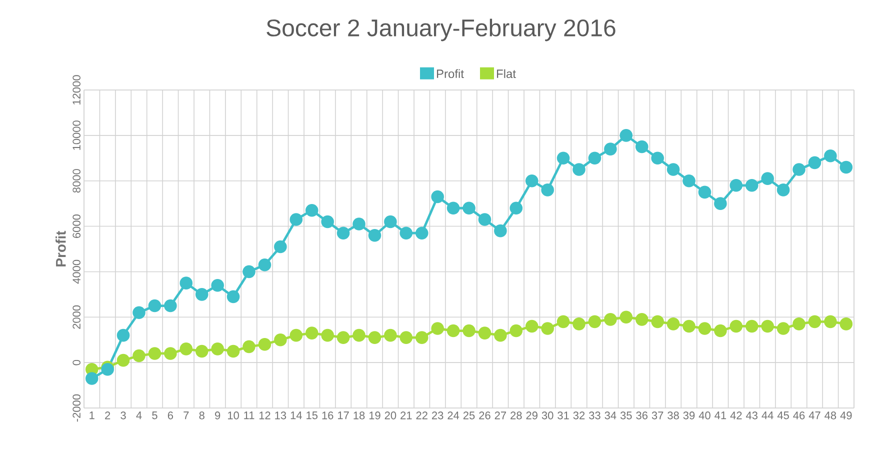 The height and width of the screenshot is (450, 882). What do you see at coordinates (500, 416) in the screenshot?
I see `x-tick-label: 27` at bounding box center [500, 416].